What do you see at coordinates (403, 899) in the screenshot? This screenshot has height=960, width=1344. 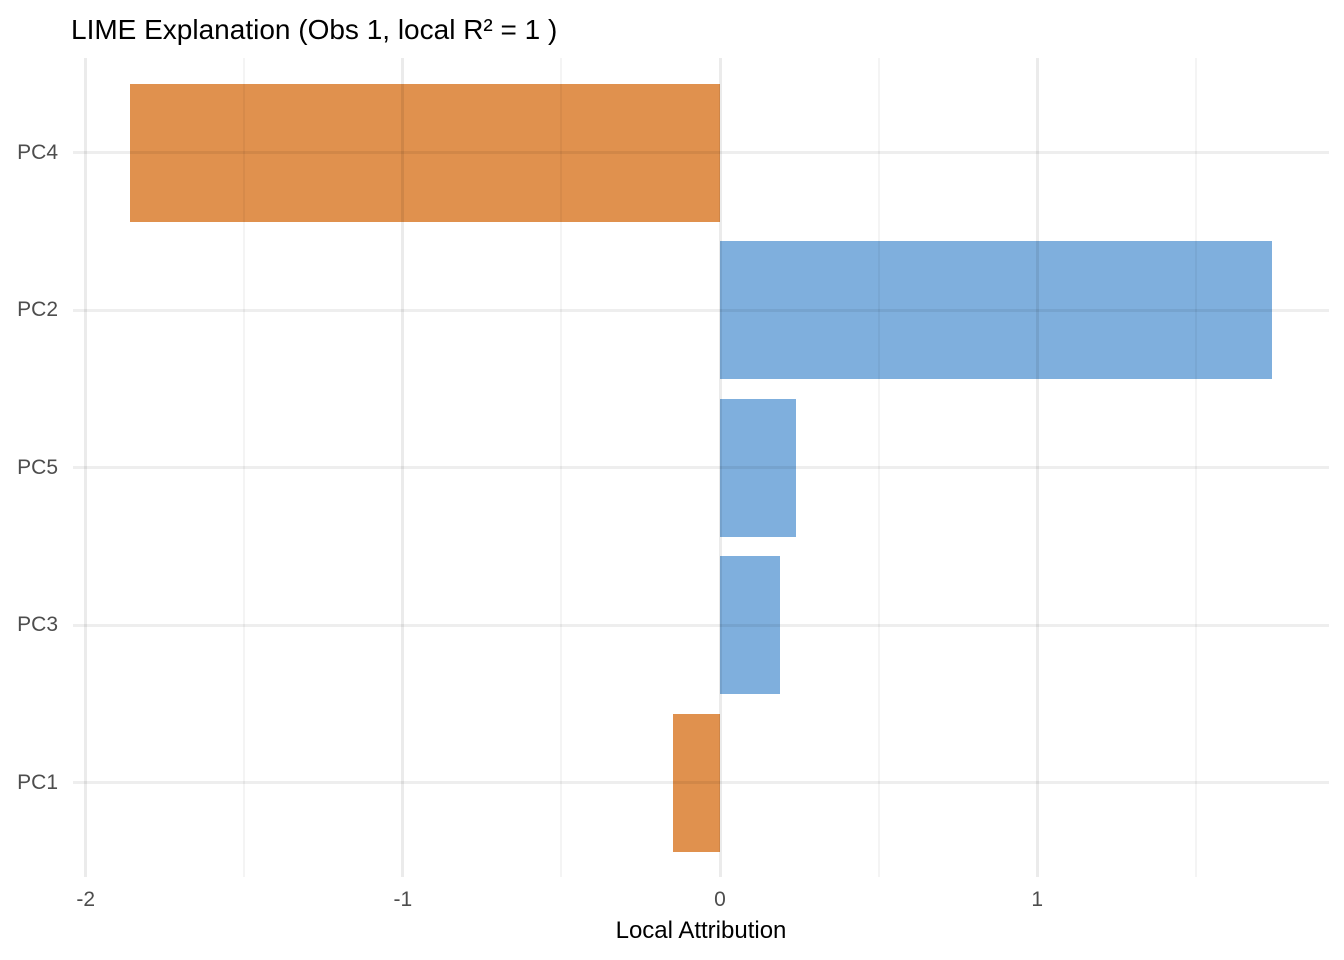 I see `x-tick-label: -1` at bounding box center [403, 899].